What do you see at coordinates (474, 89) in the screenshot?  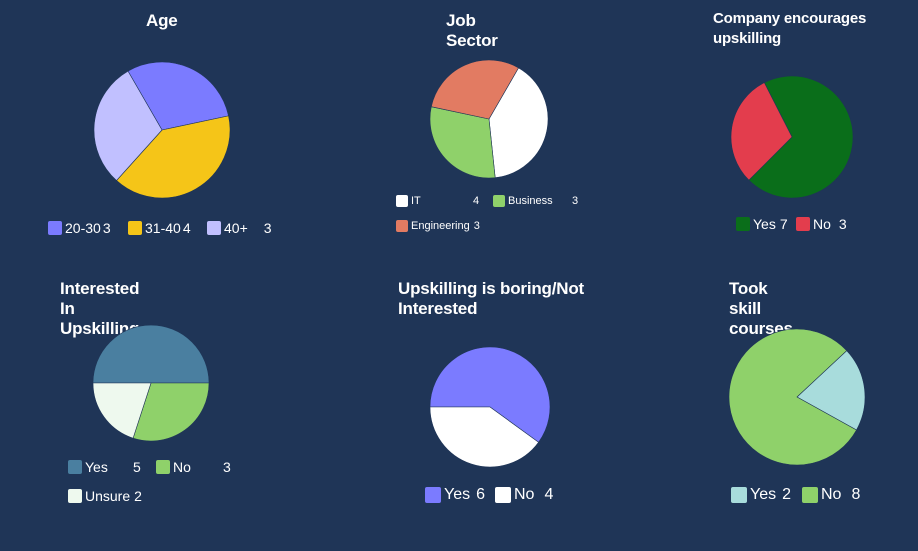 I see `pie-slice-engineering` at bounding box center [474, 89].